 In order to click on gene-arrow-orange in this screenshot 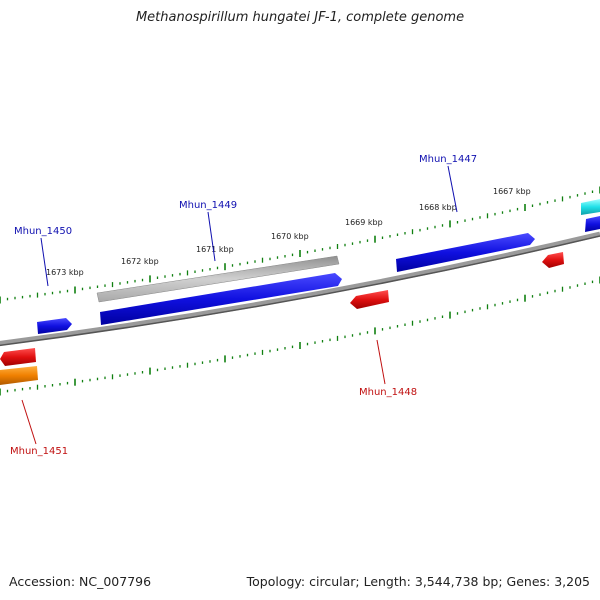, I will do `click(19, 375)`.